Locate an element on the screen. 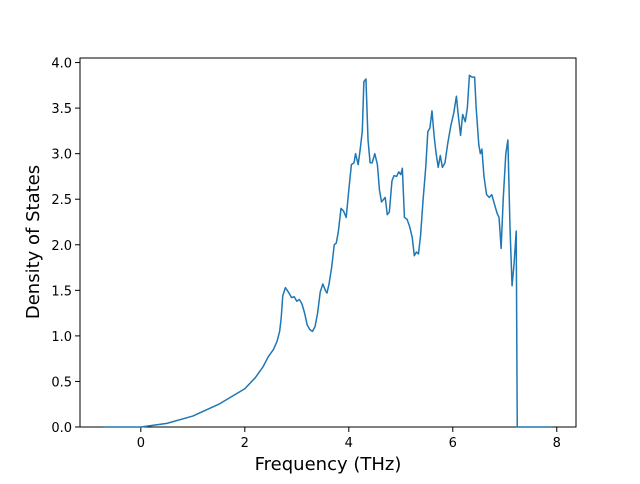  x-tick-label: 0 is located at coordinates (141, 443).